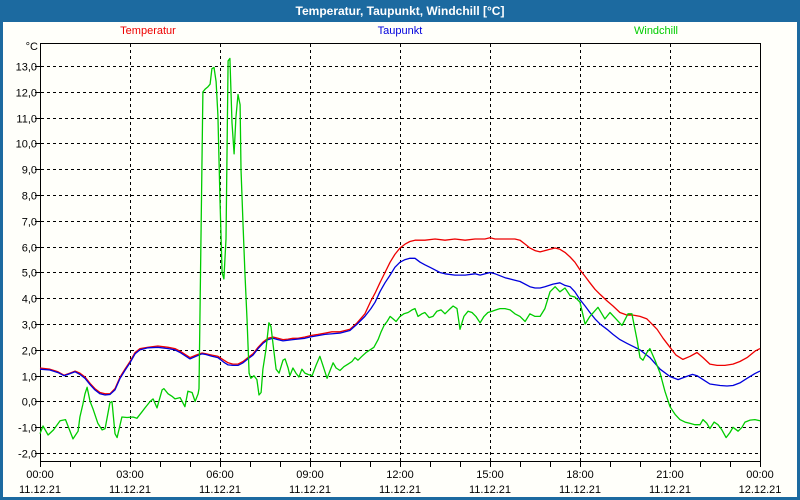  What do you see at coordinates (26, 120) in the screenshot?
I see `y-tick-label: 11,0` at bounding box center [26, 120].